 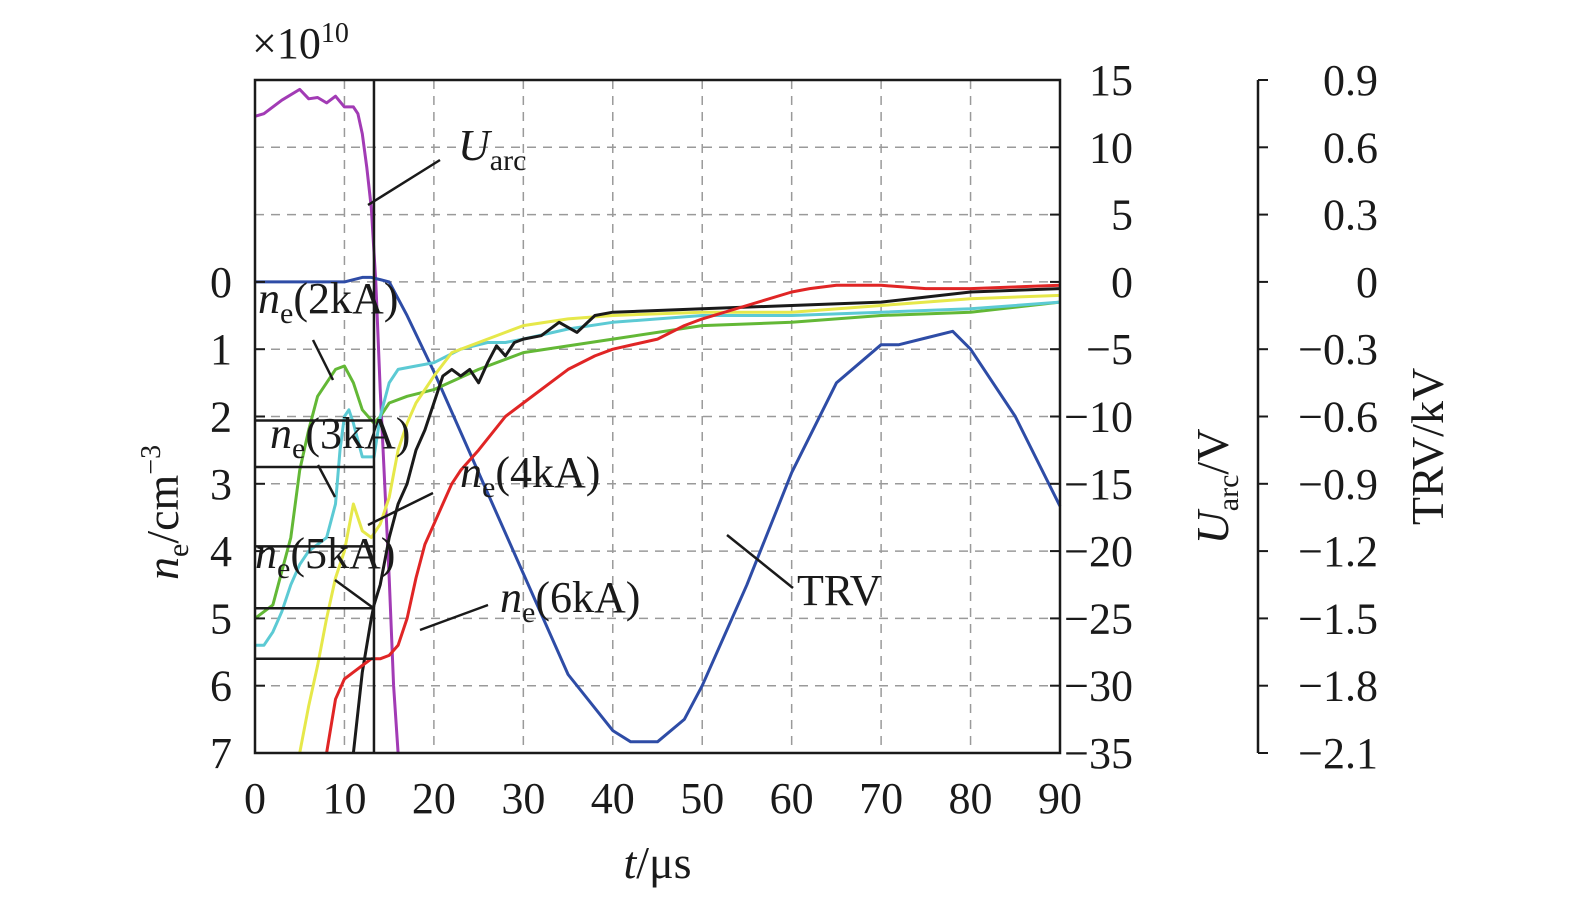 I want to click on annotation-ne2-sub: e, so click(x=286, y=313).